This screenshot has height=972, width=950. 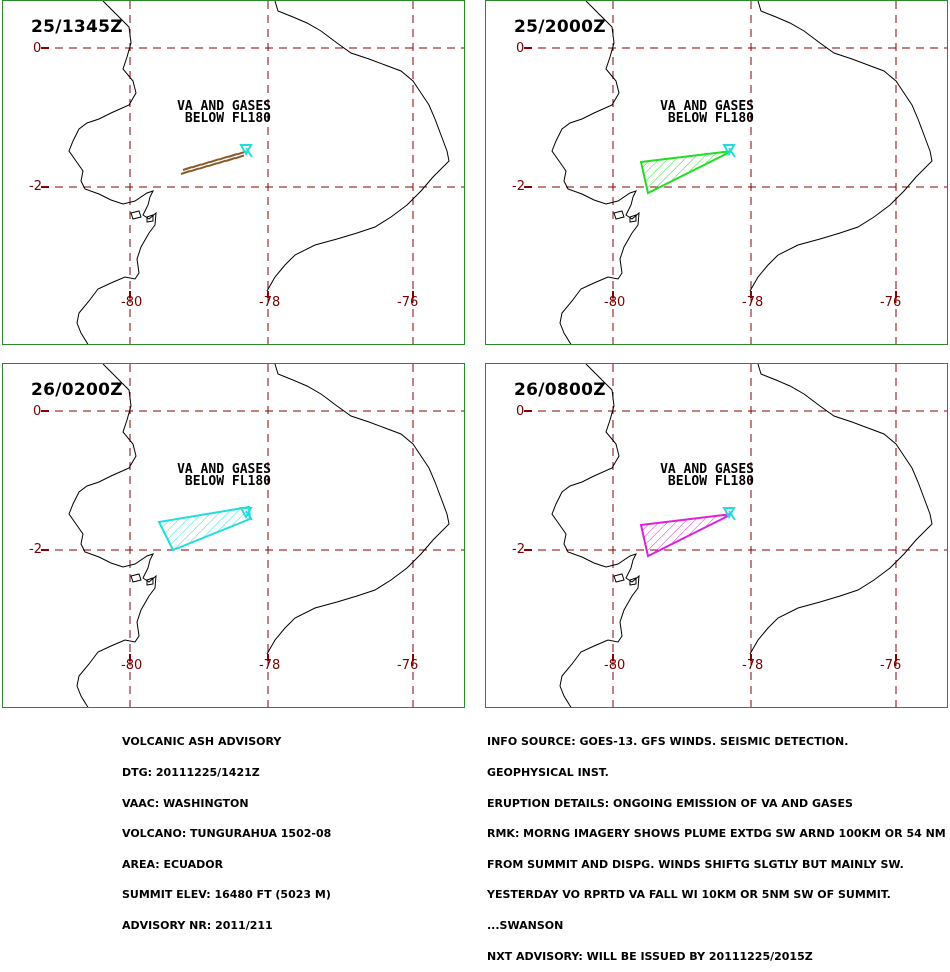 What do you see at coordinates (226, 895) in the screenshot?
I see `advisory-line: SUMMIT ELEV: 16480 FT (5023 M)` at bounding box center [226, 895].